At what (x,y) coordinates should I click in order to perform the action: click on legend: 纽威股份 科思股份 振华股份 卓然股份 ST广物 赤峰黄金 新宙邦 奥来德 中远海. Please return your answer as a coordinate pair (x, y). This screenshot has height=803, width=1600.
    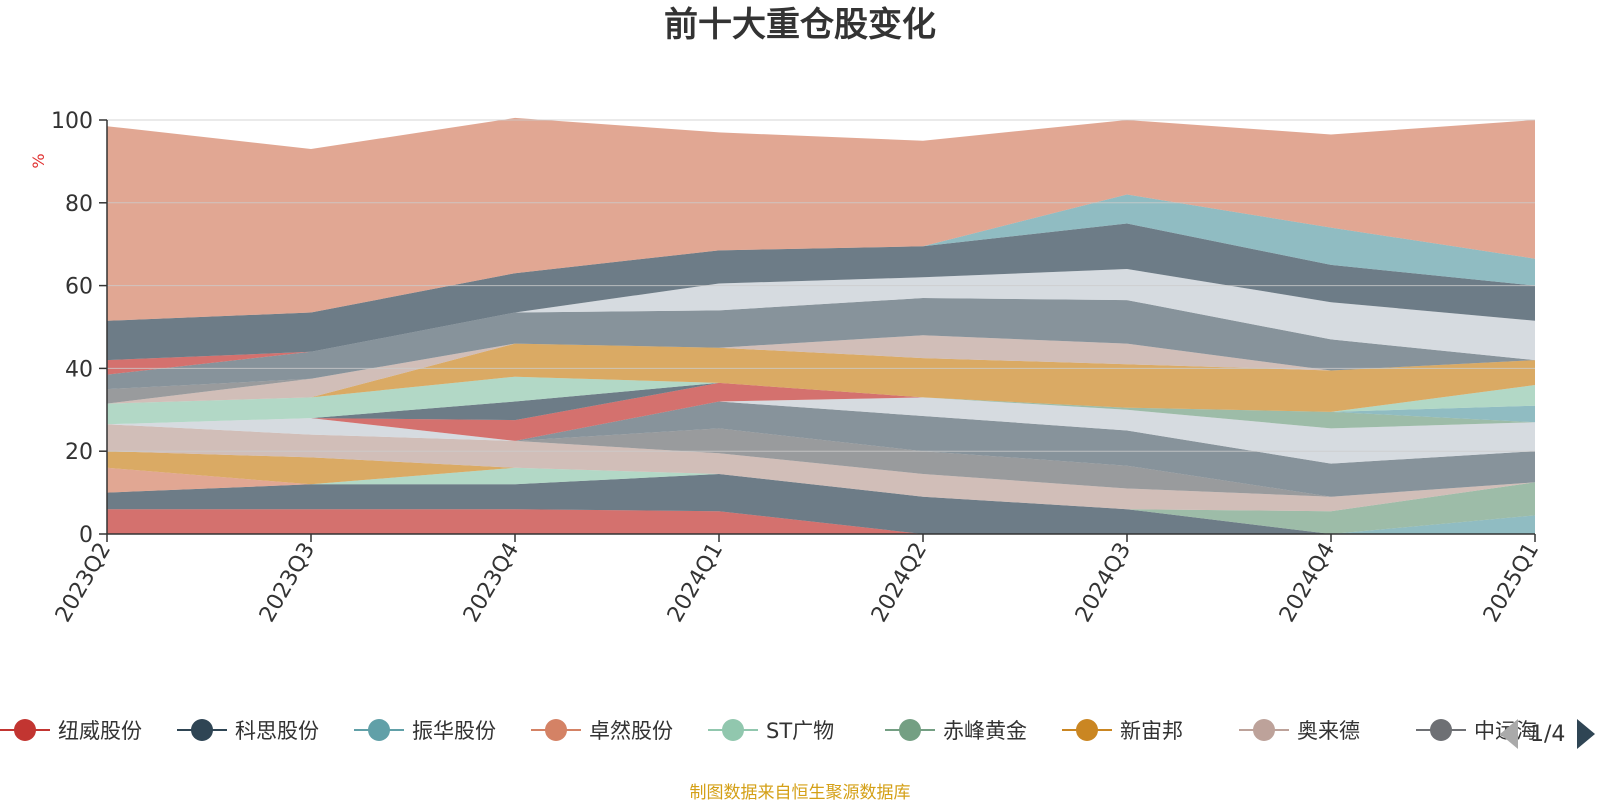
    Looking at the image, I should click on (800, 730).